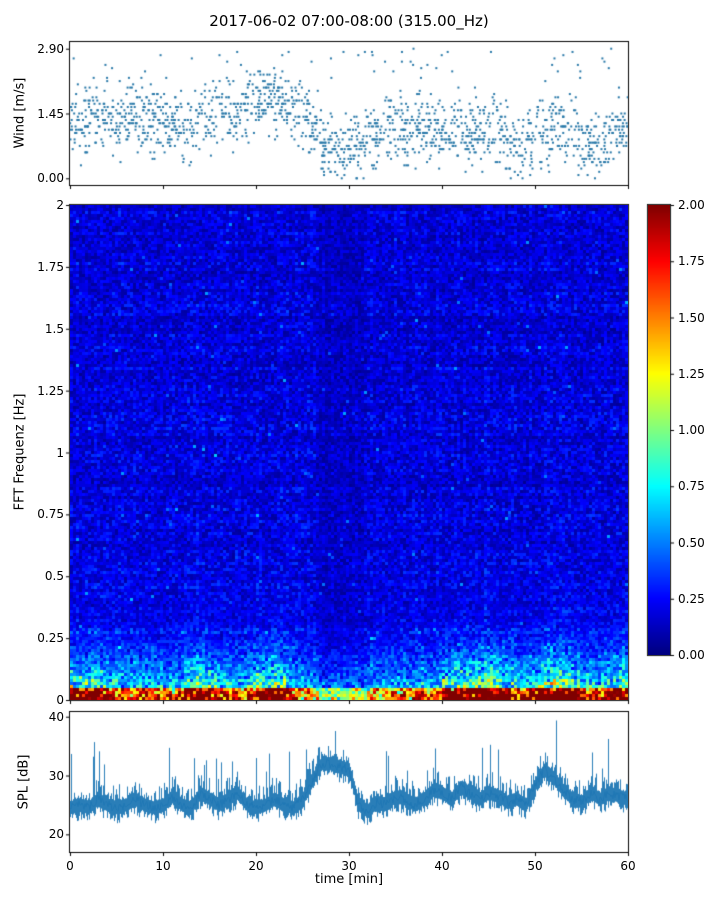  Describe the element at coordinates (628, 866) in the screenshot. I see `x-tick-label: 60` at that location.